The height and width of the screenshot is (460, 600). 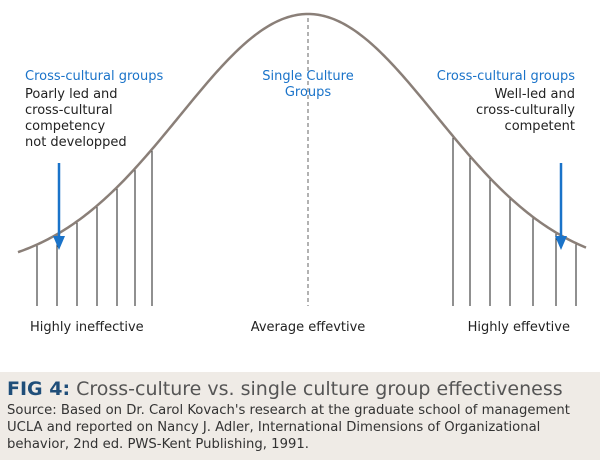 What do you see at coordinates (308, 92) in the screenshot?
I see `center-label-line: Groups` at bounding box center [308, 92].